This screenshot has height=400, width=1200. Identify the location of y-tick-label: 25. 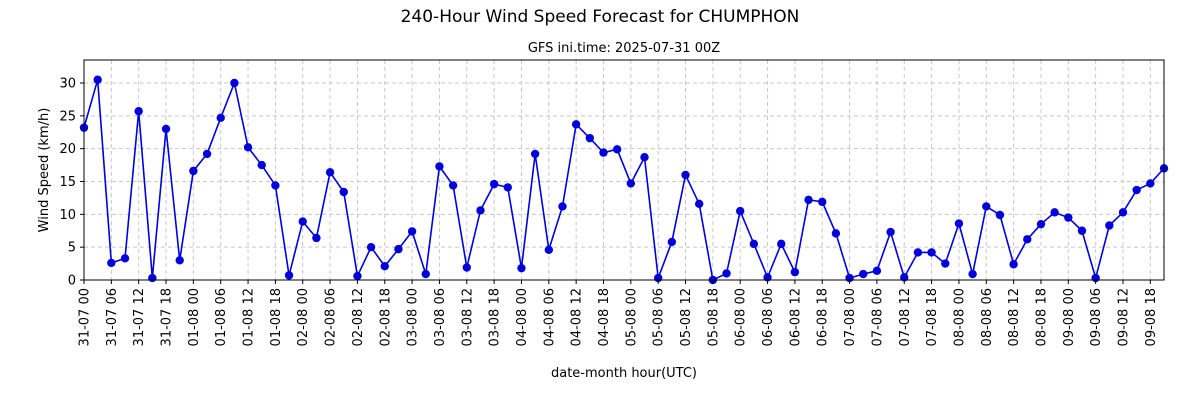
(67, 116).